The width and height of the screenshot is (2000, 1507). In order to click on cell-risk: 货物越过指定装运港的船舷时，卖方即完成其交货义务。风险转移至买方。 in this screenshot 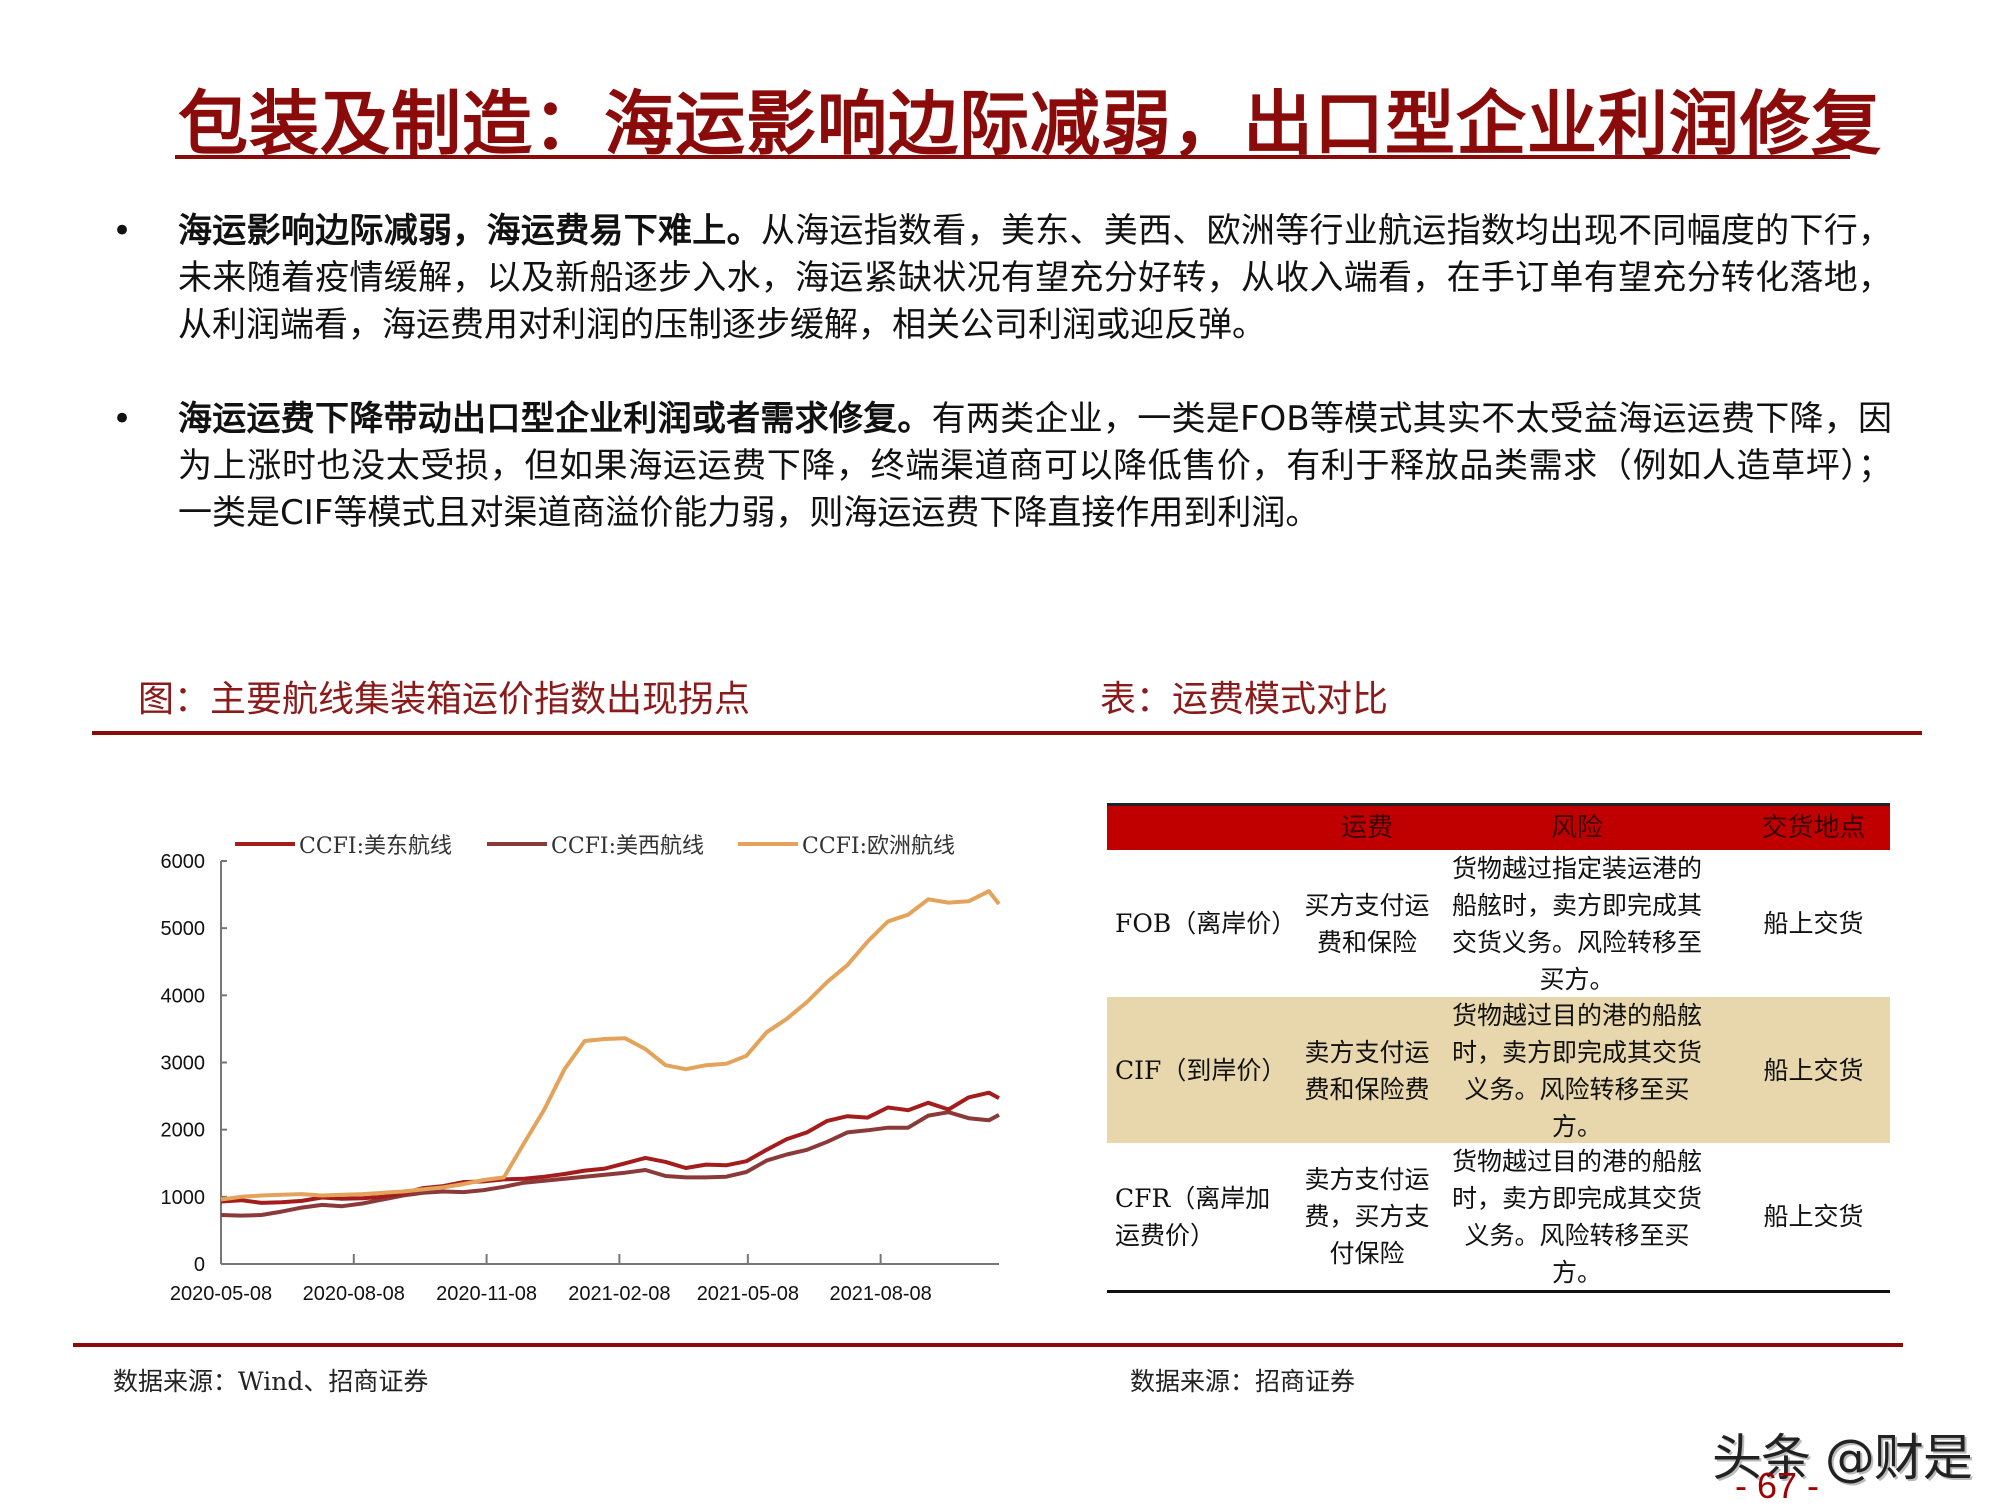, I will do `click(1577, 923)`.